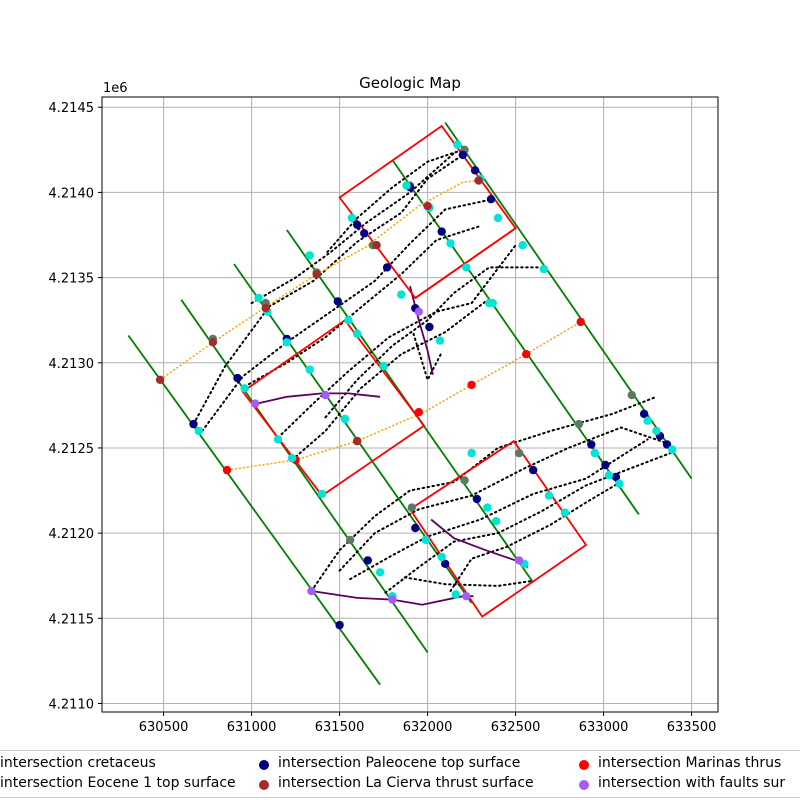 This screenshot has height=800, width=800. I want to click on y-tick-label: 4.2145, so click(72, 108).